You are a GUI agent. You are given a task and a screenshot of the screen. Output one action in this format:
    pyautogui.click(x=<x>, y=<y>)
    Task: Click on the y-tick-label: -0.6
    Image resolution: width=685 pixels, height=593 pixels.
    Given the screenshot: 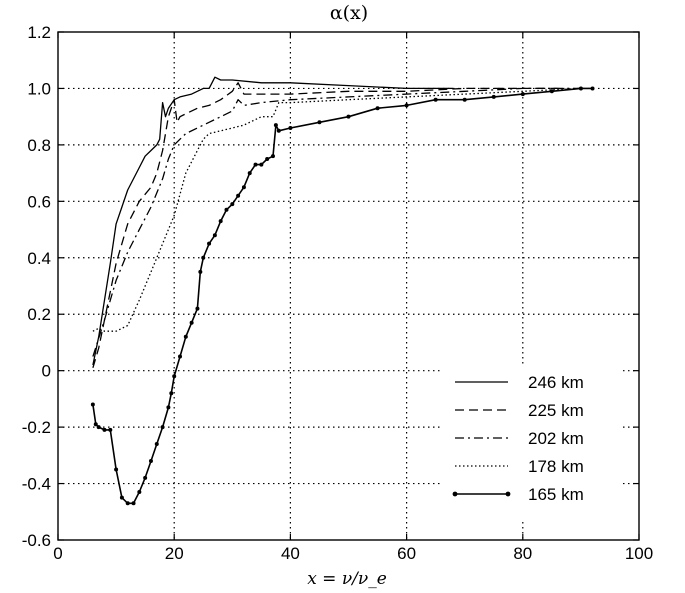 What is the action you would take?
    pyautogui.click(x=36, y=540)
    